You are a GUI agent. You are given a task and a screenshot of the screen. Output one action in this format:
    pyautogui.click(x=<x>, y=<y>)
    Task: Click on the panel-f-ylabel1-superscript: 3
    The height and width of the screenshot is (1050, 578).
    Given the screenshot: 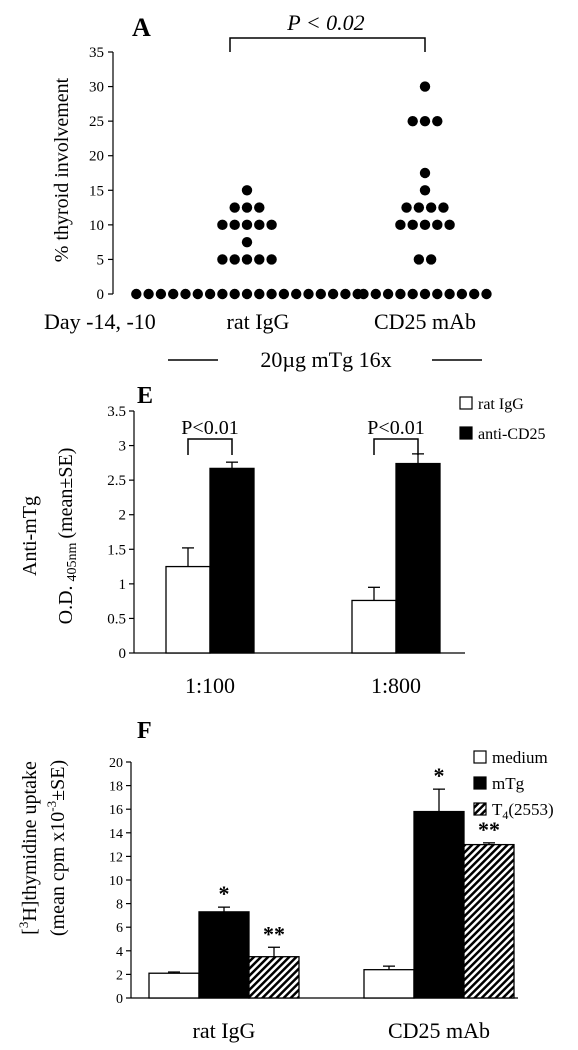 What is the action you would take?
    pyautogui.click(x=23, y=925)
    